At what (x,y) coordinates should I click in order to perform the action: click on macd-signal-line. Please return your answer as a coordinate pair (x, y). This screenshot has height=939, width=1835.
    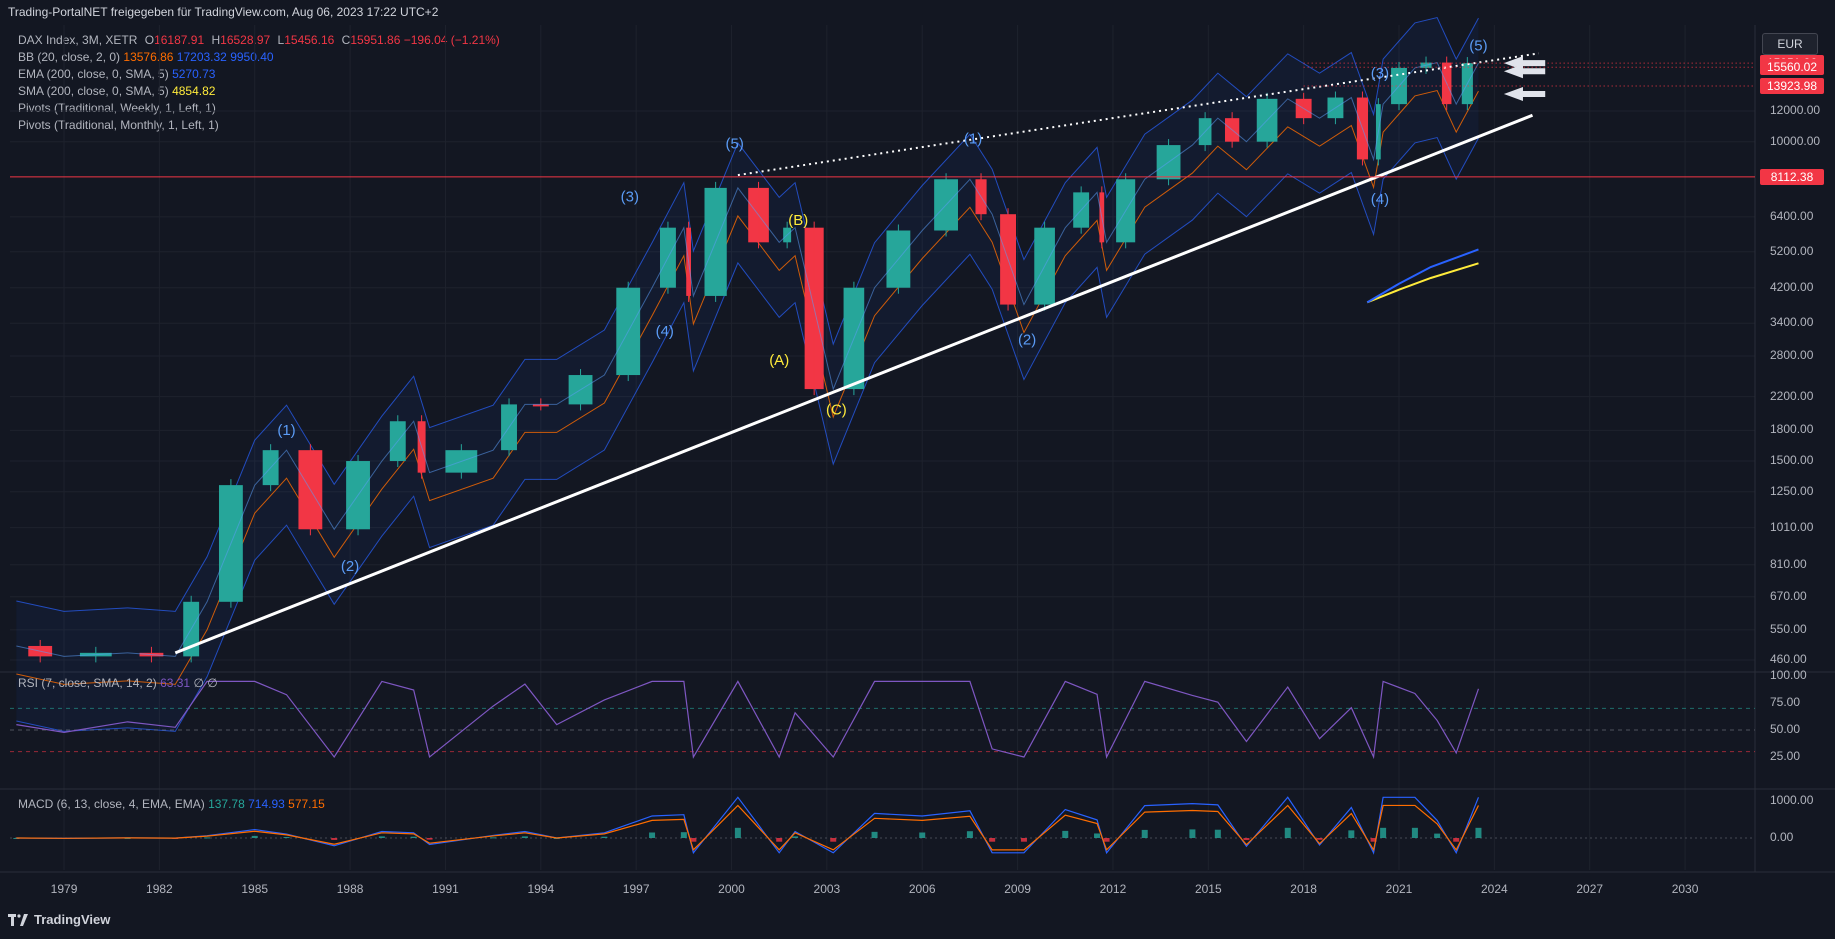
    Looking at the image, I should click on (748, 828).